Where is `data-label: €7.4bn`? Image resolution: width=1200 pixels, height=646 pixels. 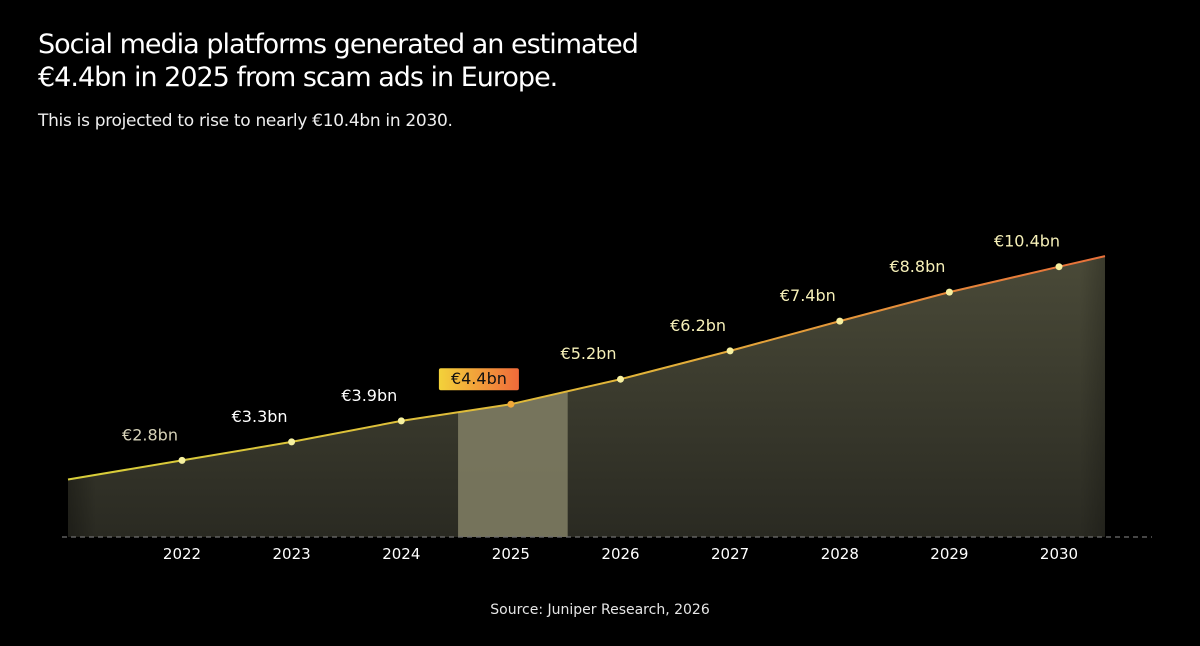 data-label: €7.4bn is located at coordinates (808, 295).